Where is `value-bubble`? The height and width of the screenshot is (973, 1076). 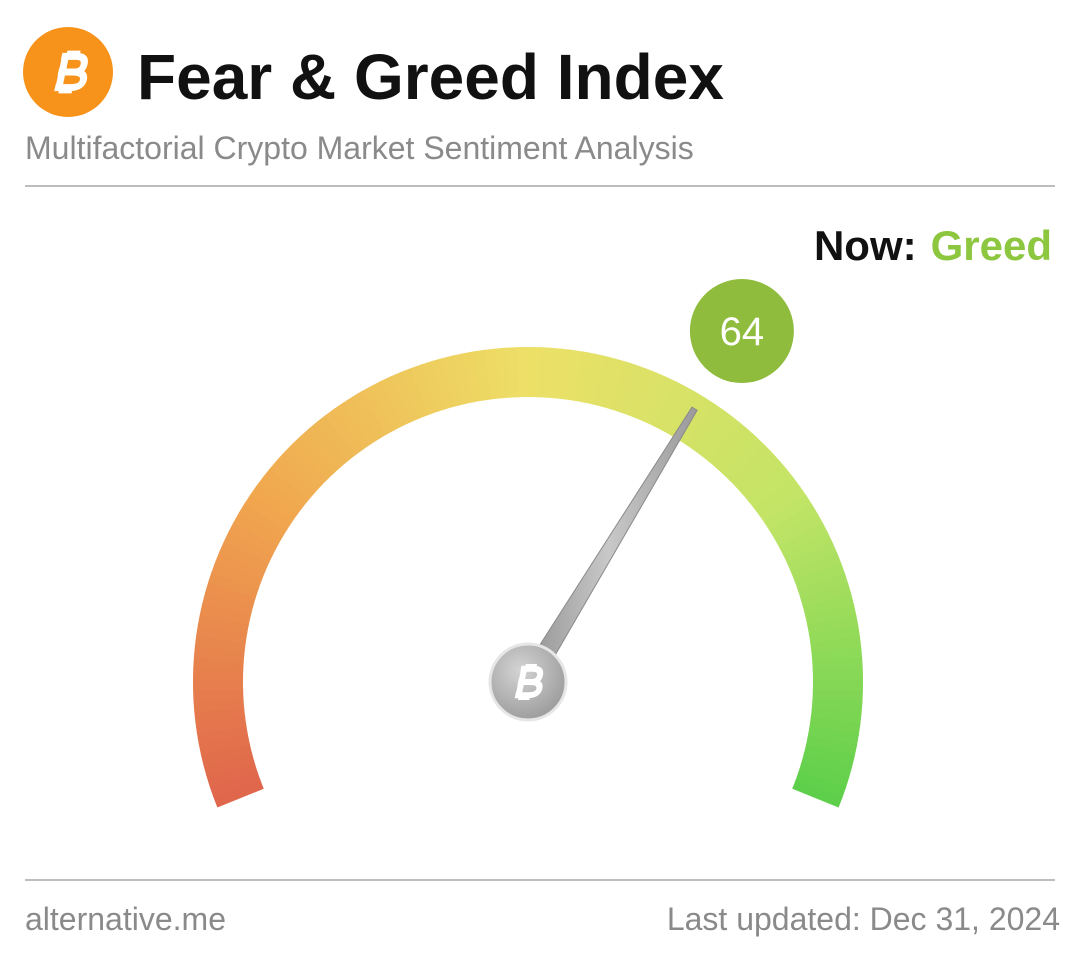 value-bubble is located at coordinates (741, 331).